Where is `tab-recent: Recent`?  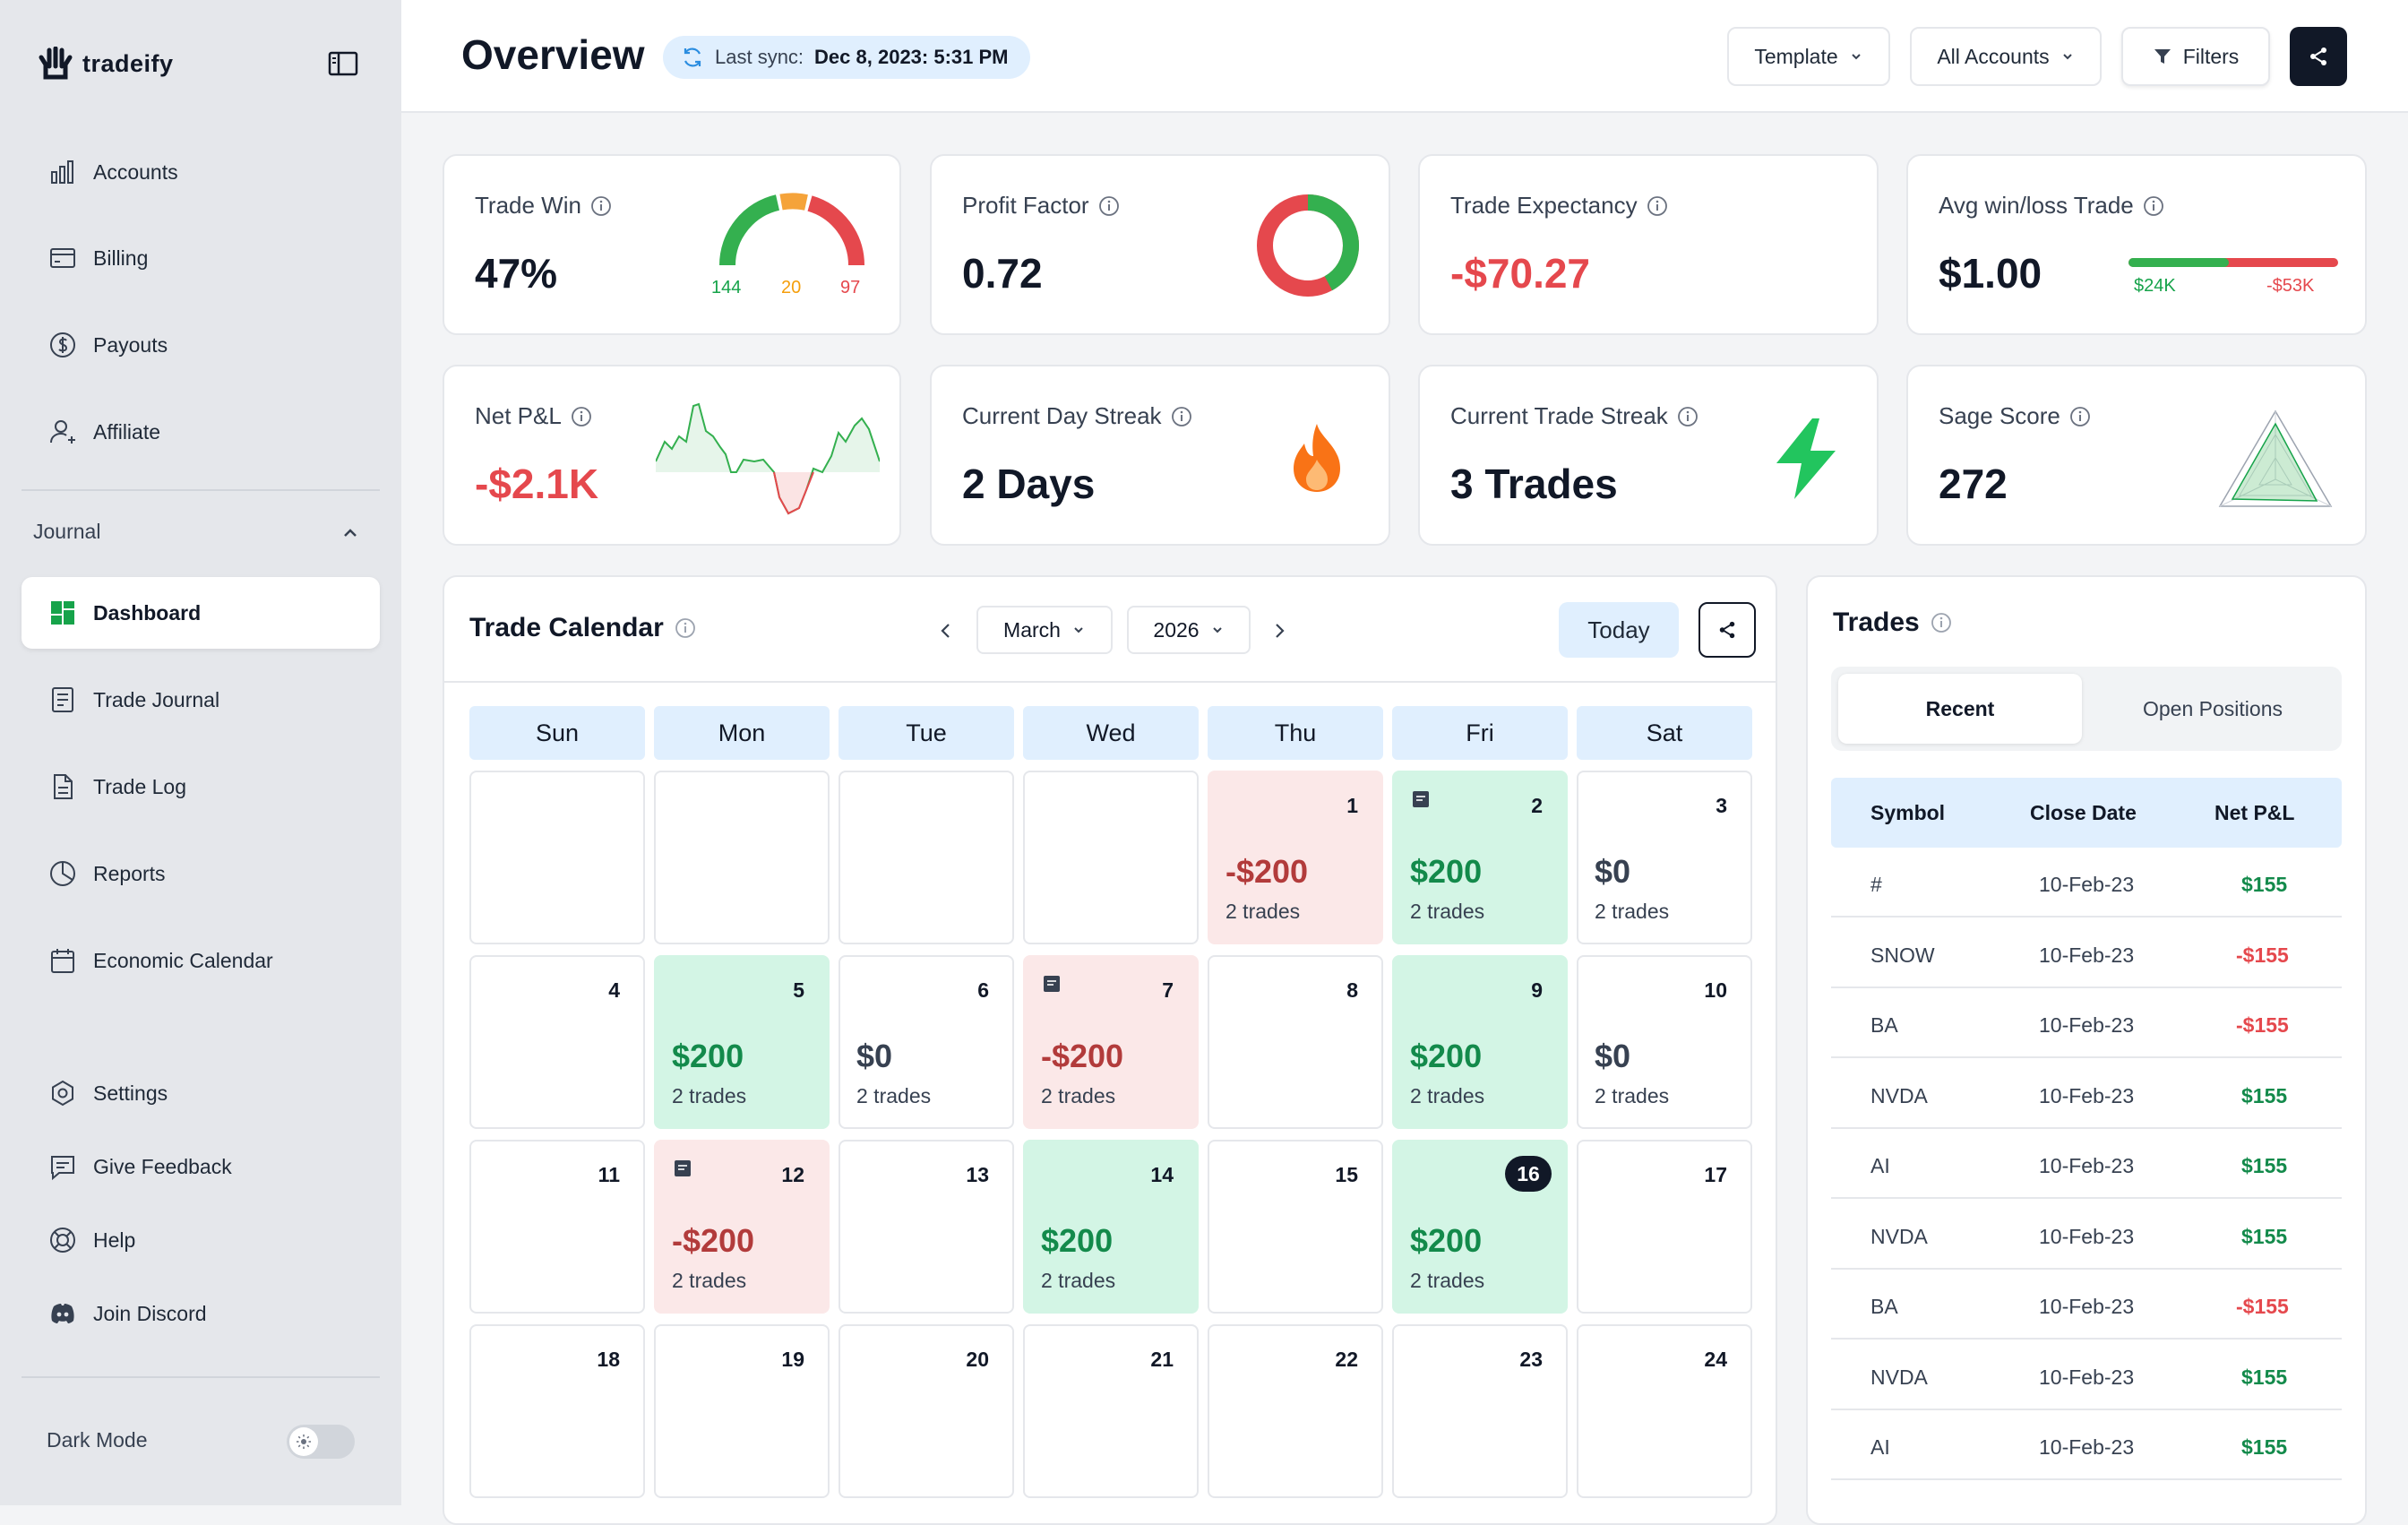 tab-recent: Recent is located at coordinates (1960, 709).